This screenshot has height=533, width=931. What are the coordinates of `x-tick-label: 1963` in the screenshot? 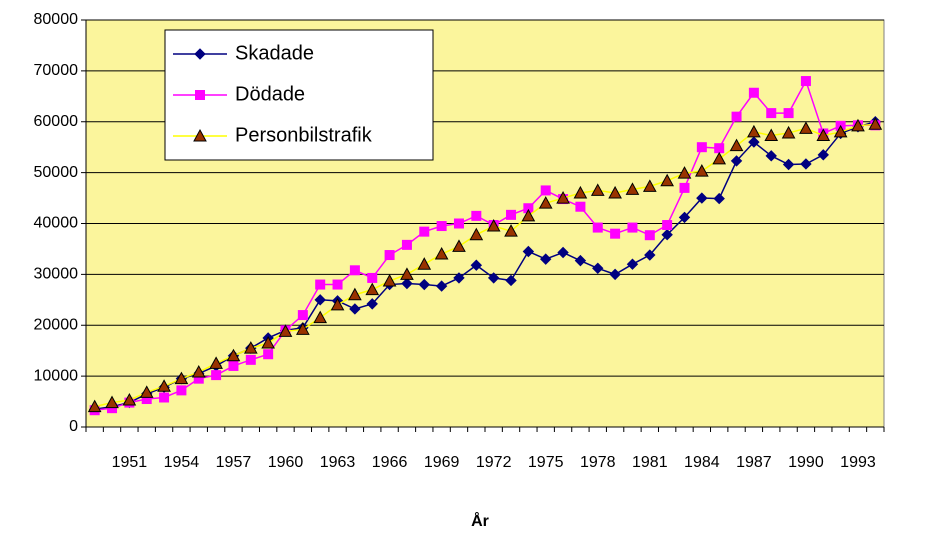 It's located at (338, 462).